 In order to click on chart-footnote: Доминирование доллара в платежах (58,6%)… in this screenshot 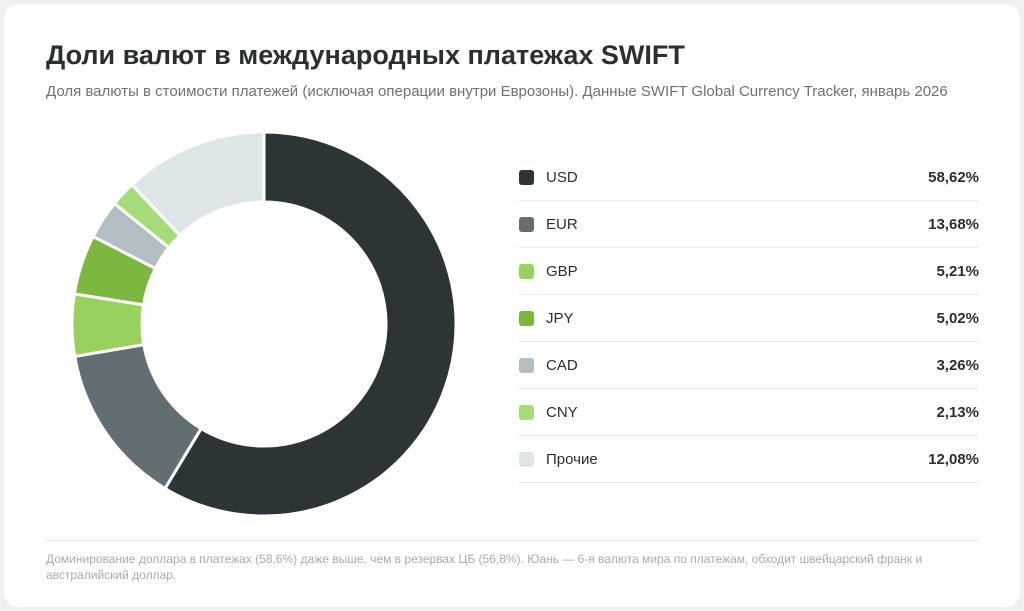, I will do `click(484, 567)`.